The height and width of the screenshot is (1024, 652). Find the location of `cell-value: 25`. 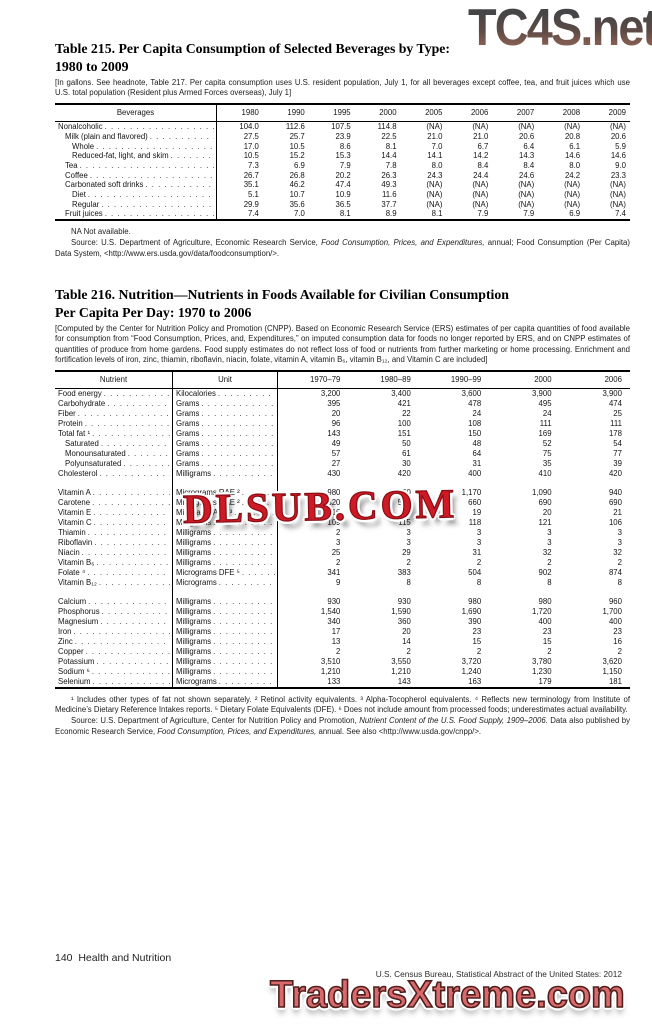

cell-value: 25 is located at coordinates (617, 414).